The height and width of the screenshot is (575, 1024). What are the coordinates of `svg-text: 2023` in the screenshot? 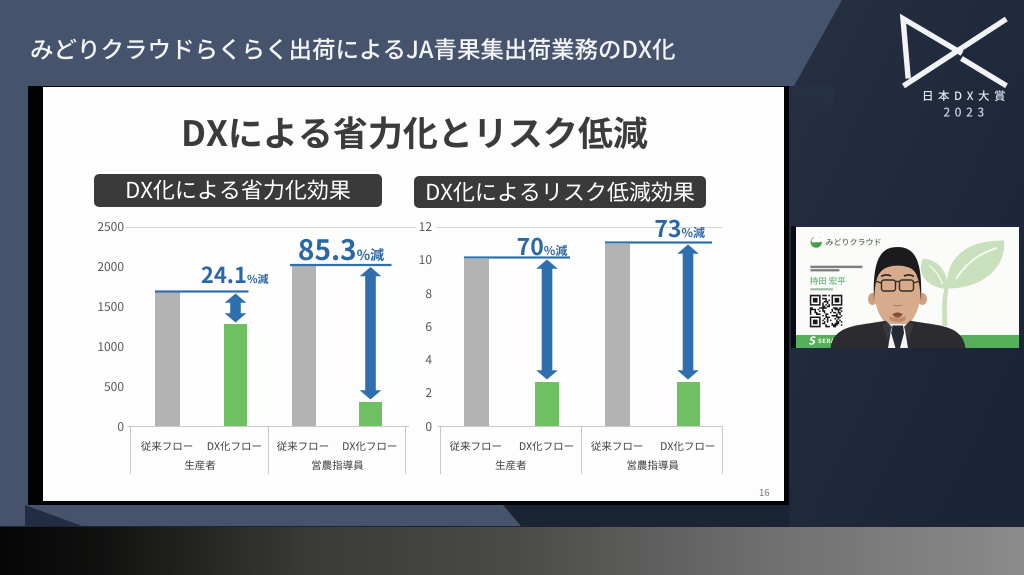 It's located at (965, 112).